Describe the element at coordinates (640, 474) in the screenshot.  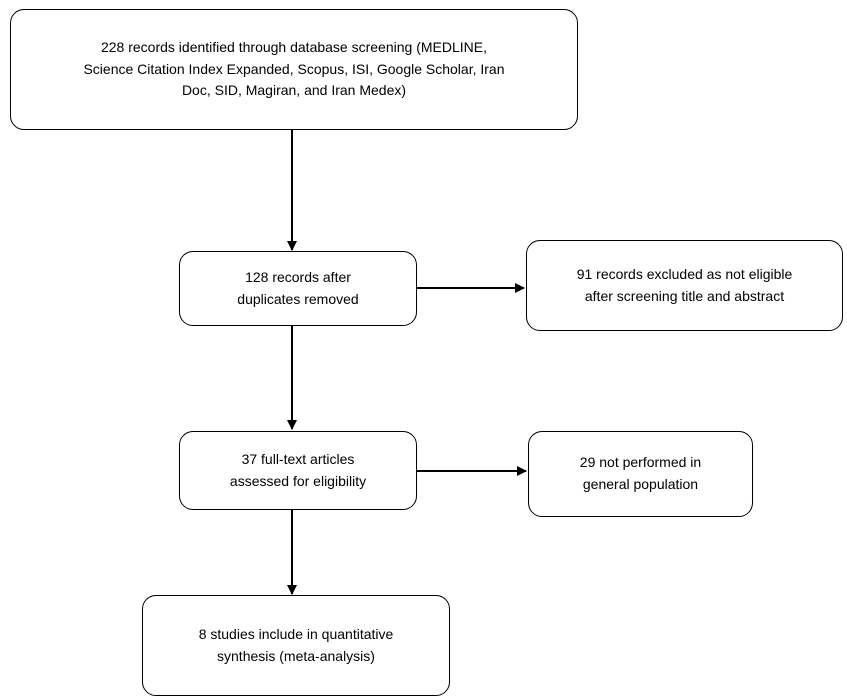
I see `not-general-population-box: 29 not performed in general population` at that location.